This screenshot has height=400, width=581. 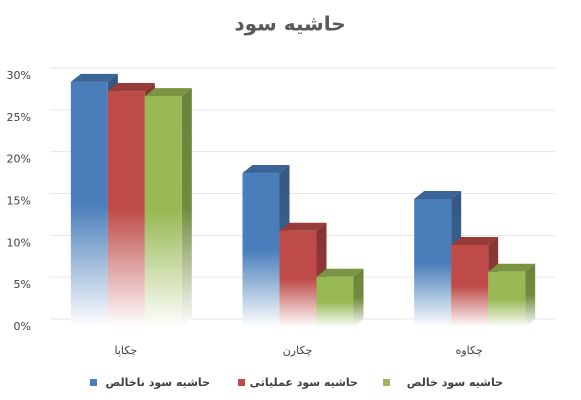 I want to click on y-tick-label: 20%, so click(x=19, y=159).